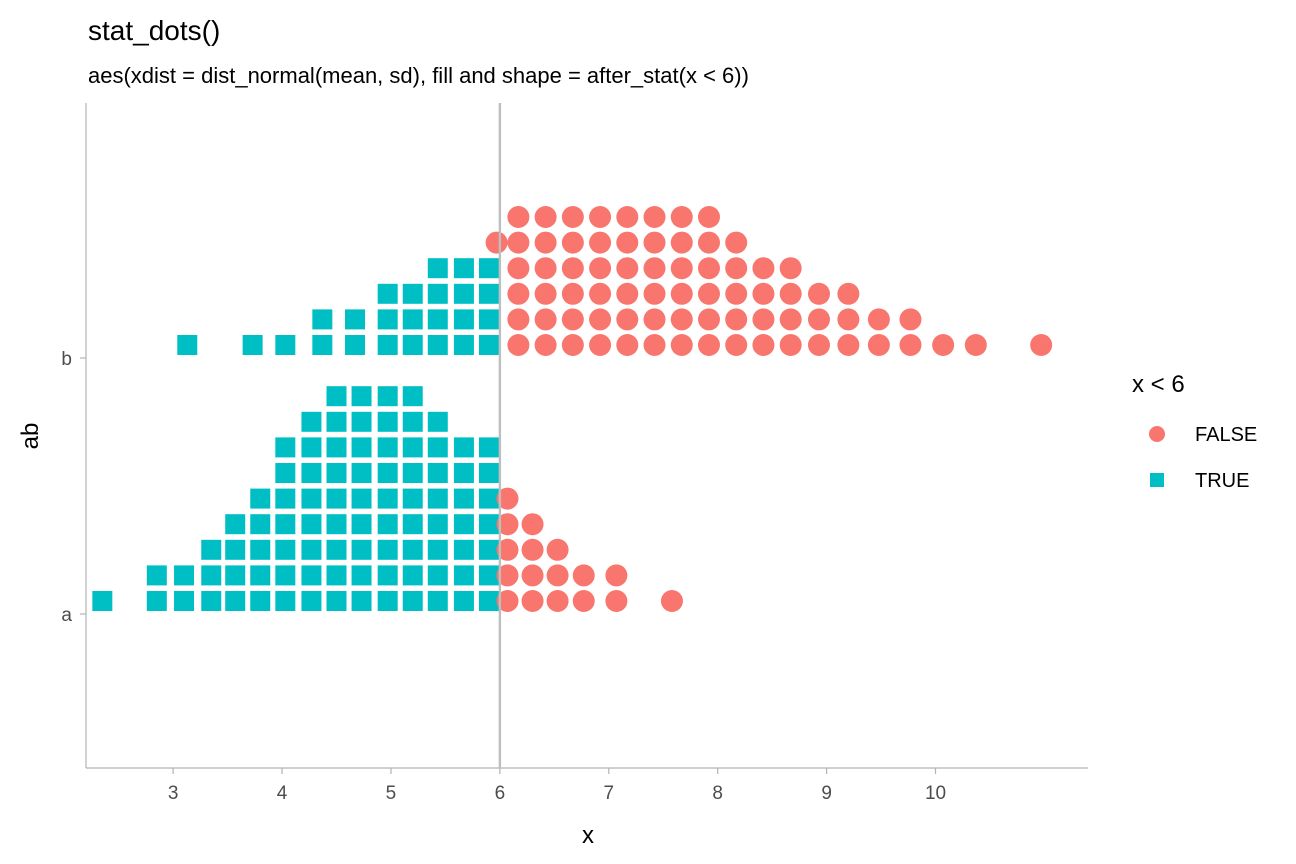 Image resolution: width=1296 pixels, height=864 pixels. I want to click on x-tick-label-3: 3, so click(173, 793).